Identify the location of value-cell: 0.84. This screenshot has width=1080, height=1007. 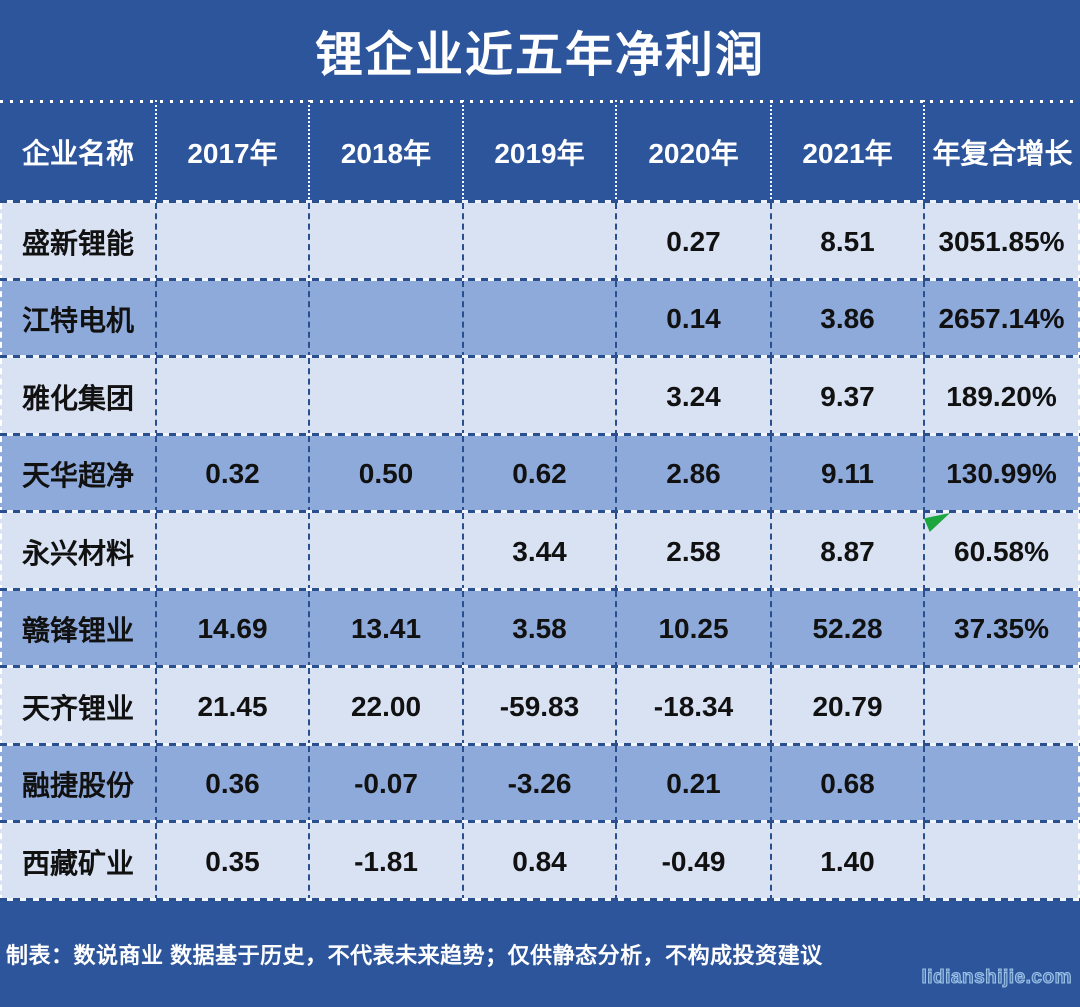
(538, 862).